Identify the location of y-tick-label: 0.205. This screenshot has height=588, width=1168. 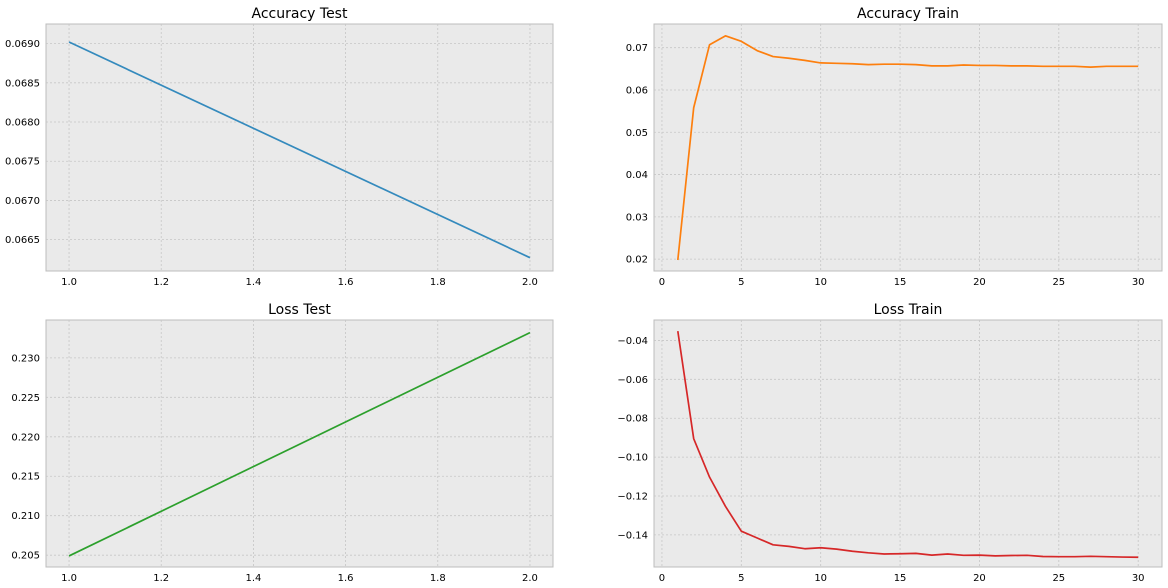
(25, 556).